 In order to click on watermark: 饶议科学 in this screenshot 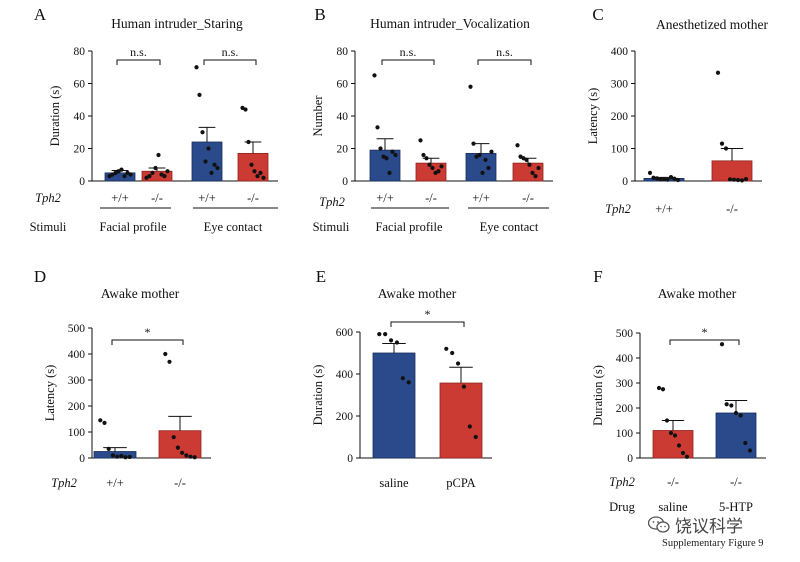, I will do `click(695, 524)`.